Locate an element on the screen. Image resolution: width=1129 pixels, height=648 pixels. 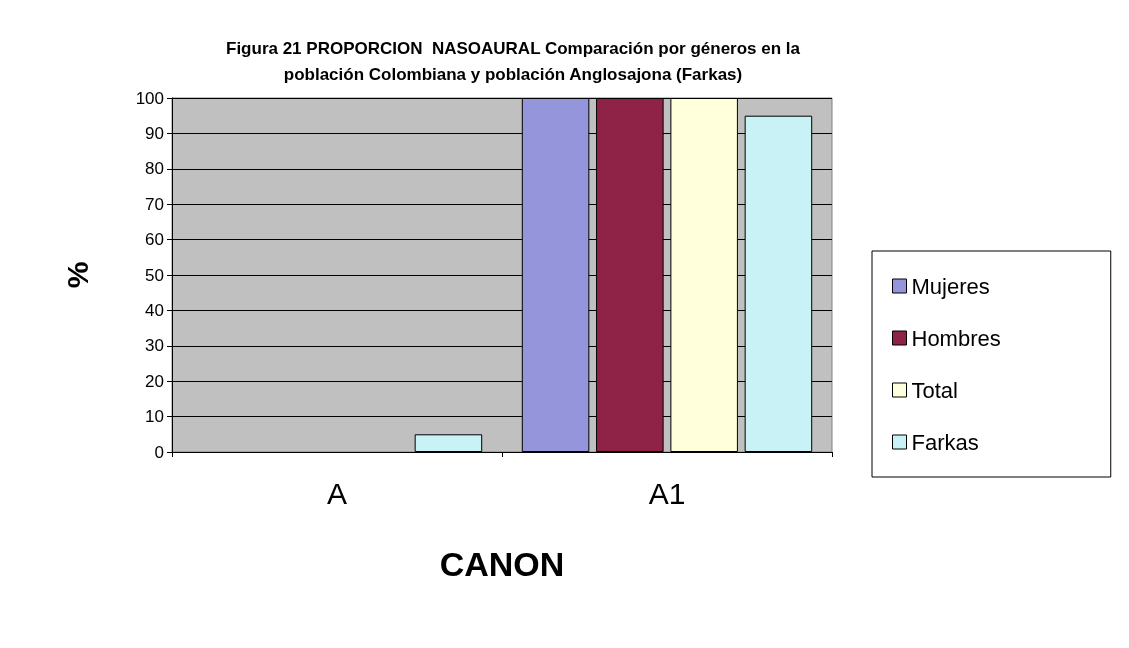
legend-label: Farkas is located at coordinates (945, 442).